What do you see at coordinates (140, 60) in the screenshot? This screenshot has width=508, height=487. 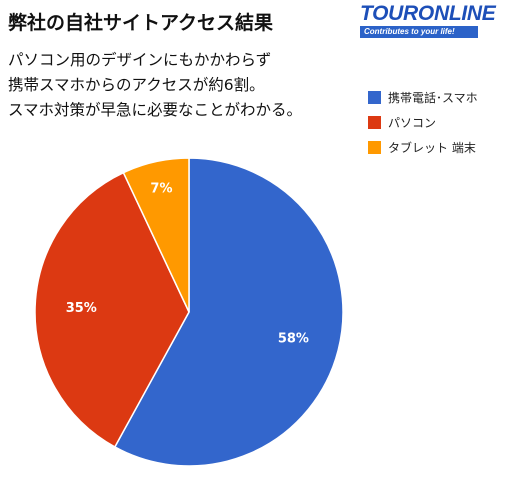 I see `subtitle-line-1: パソコン用のデザインにもかかわらず` at bounding box center [140, 60].